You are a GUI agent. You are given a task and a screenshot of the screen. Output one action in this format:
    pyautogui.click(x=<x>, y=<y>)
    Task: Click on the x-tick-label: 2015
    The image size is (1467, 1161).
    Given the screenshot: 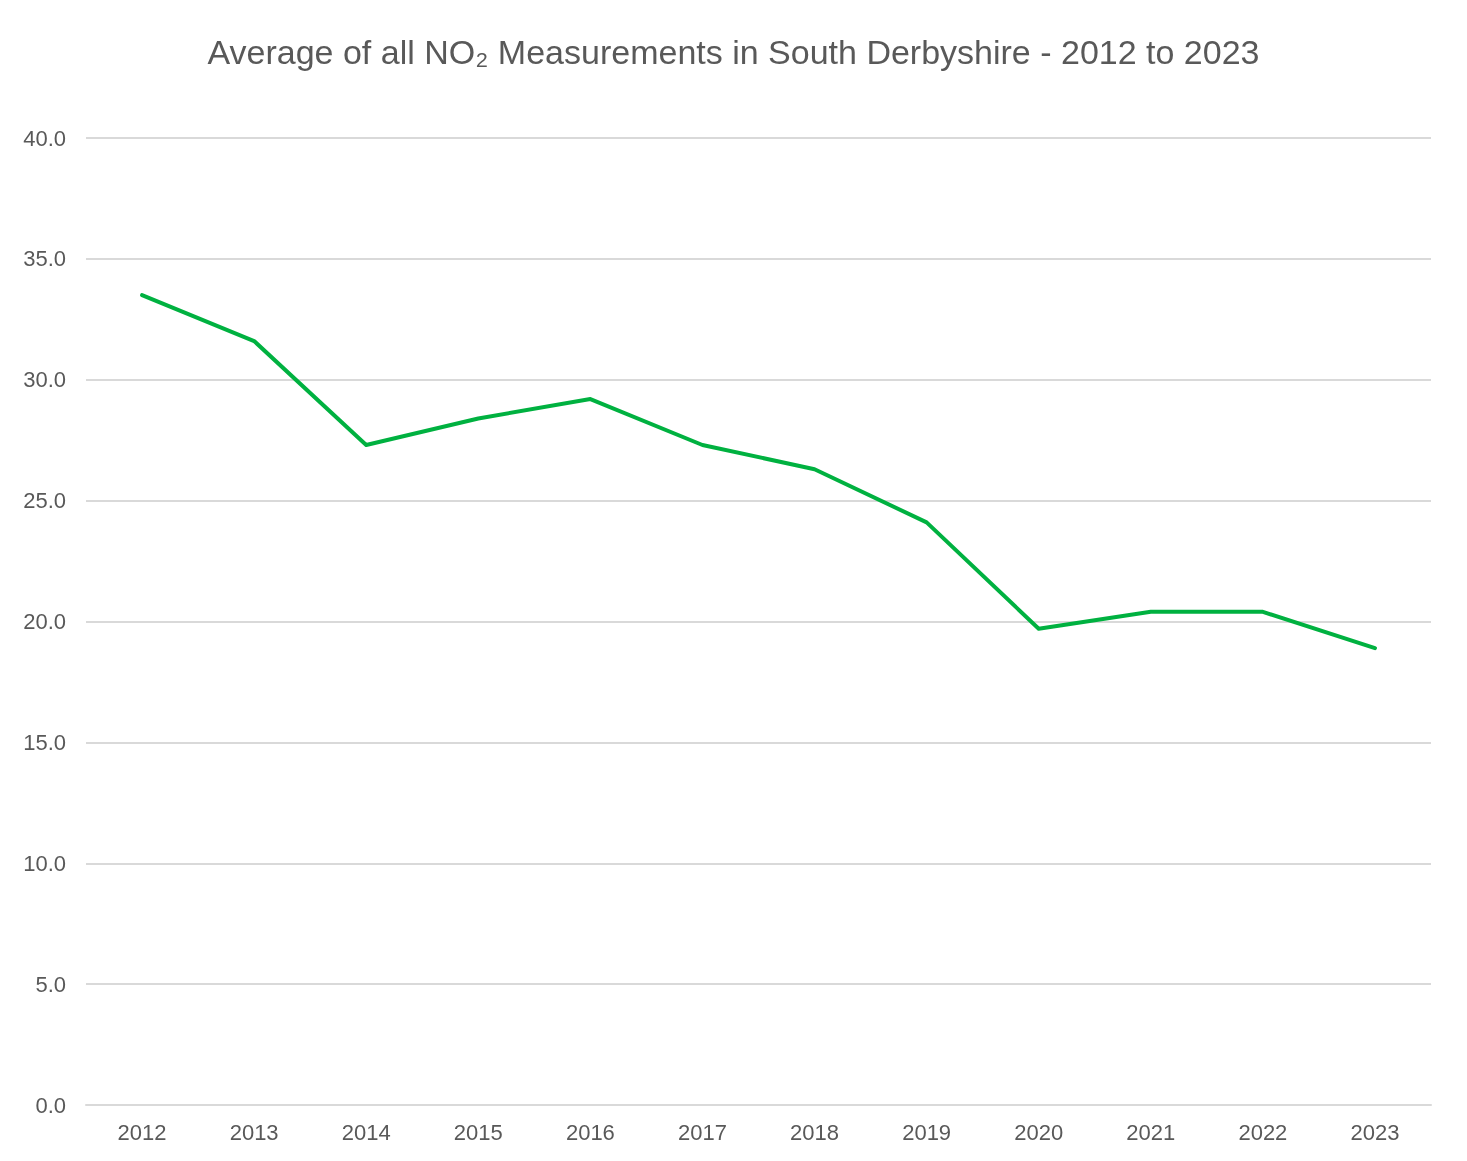 What is the action you would take?
    pyautogui.click(x=478, y=1132)
    